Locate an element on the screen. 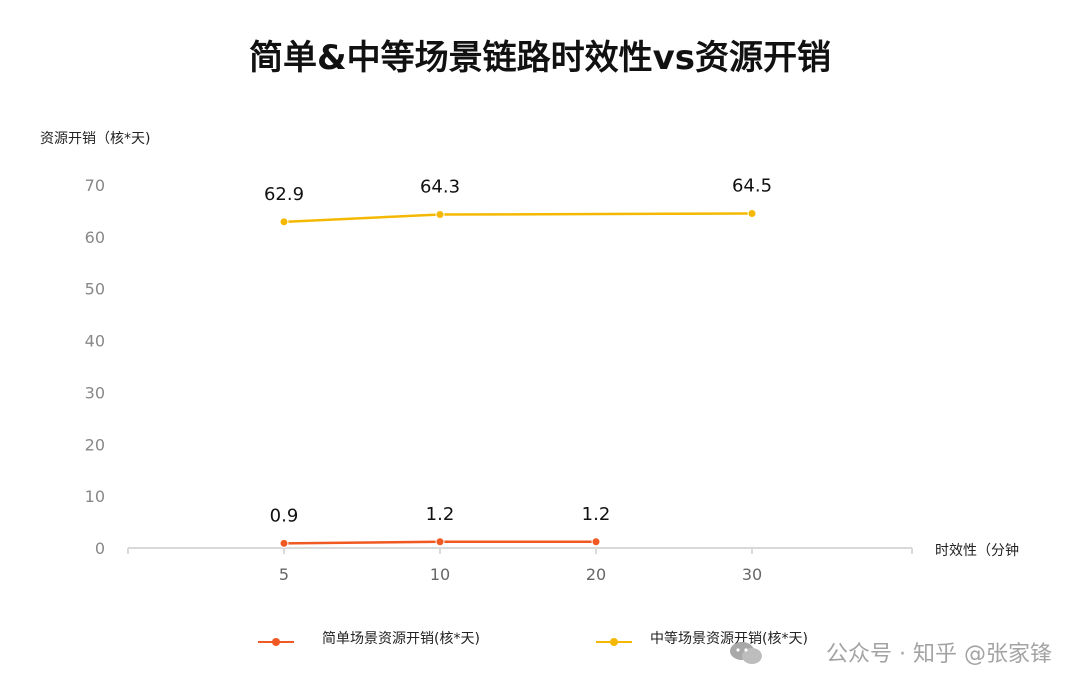 This screenshot has height=694, width=1080. legend-swatch-simple is located at coordinates (276, 642).